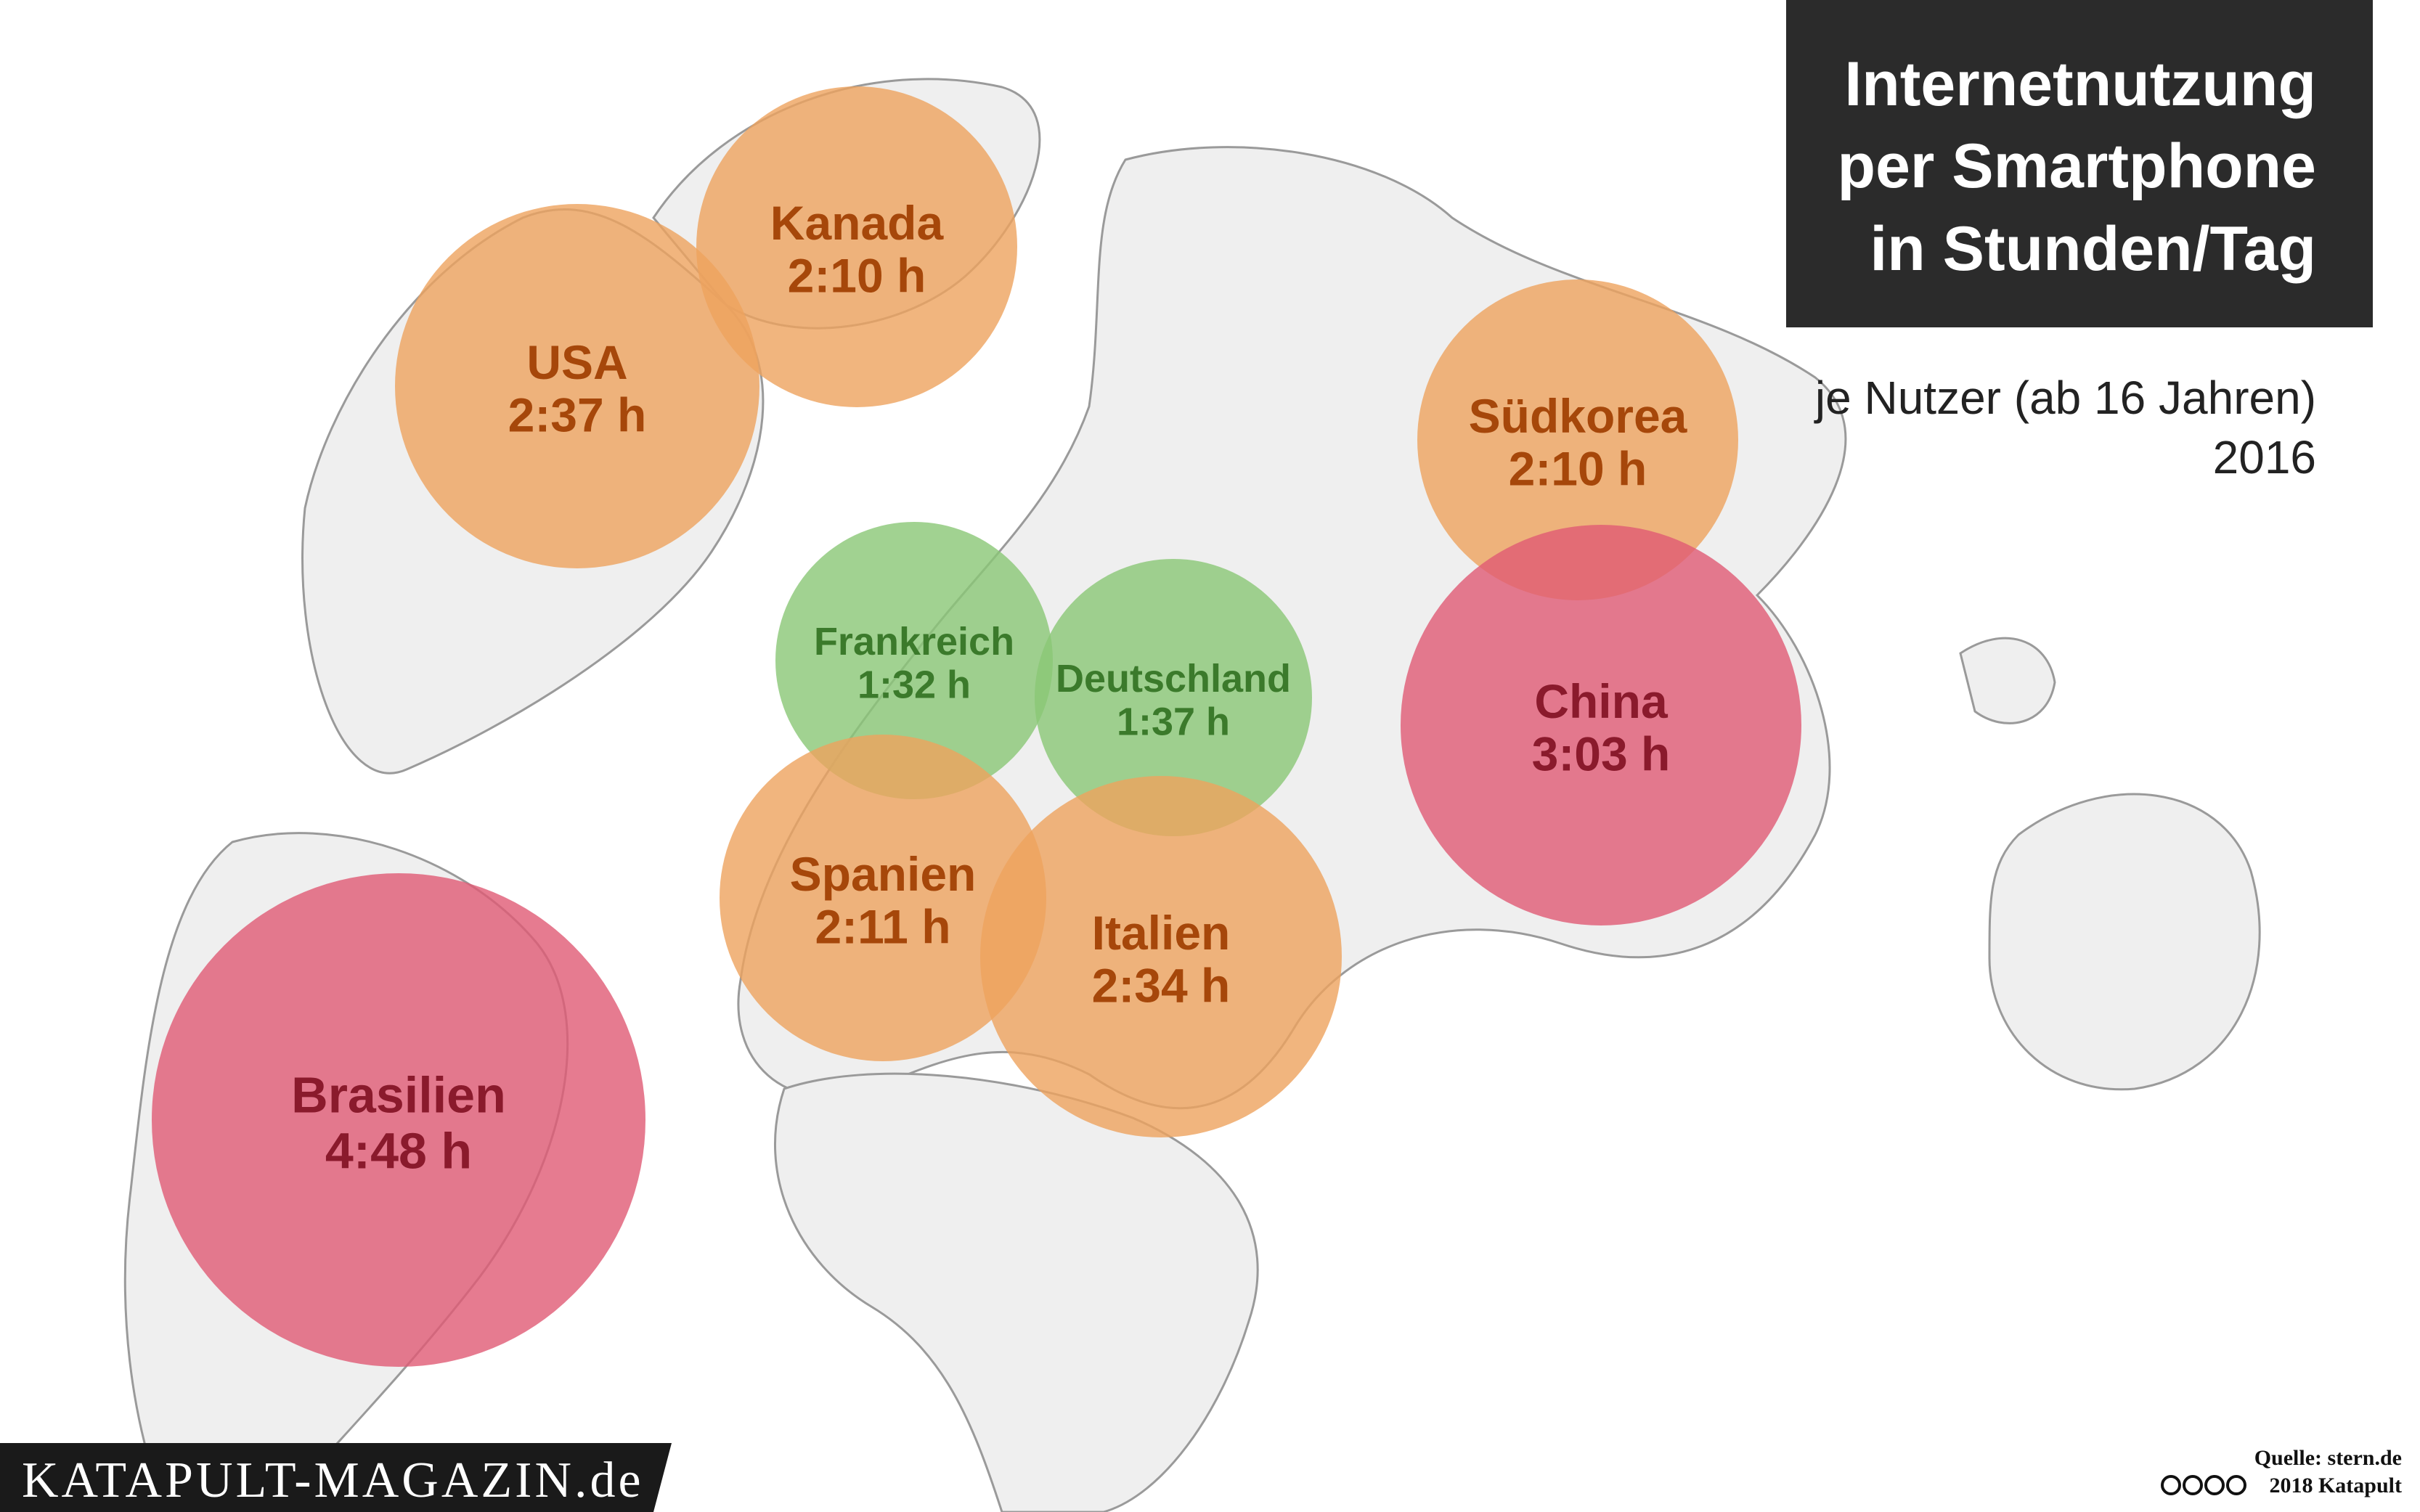 The image size is (2420, 1512). I want to click on title-line: Internetnutzung, so click(2080, 84).